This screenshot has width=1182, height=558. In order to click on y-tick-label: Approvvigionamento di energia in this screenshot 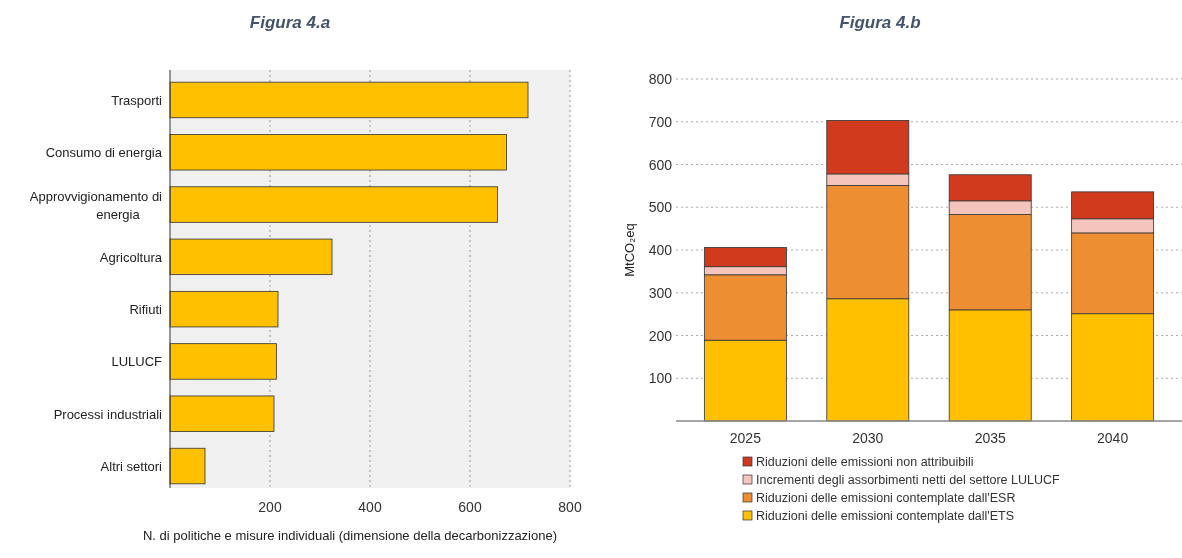, I will do `click(96, 205)`.